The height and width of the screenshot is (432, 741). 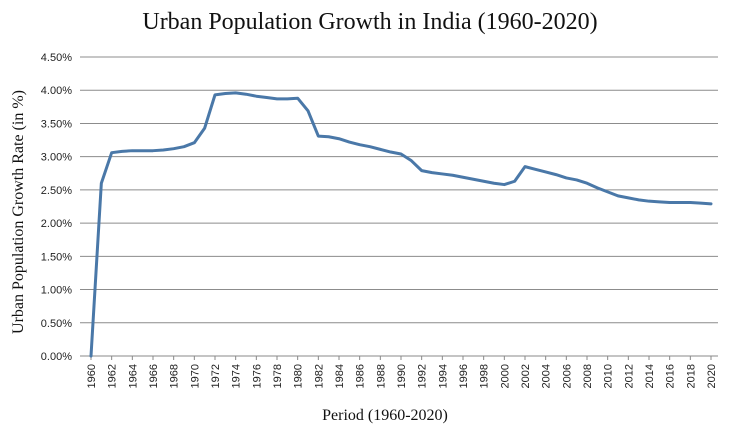 I want to click on y-tick-label: 0.50%, so click(x=56, y=324).